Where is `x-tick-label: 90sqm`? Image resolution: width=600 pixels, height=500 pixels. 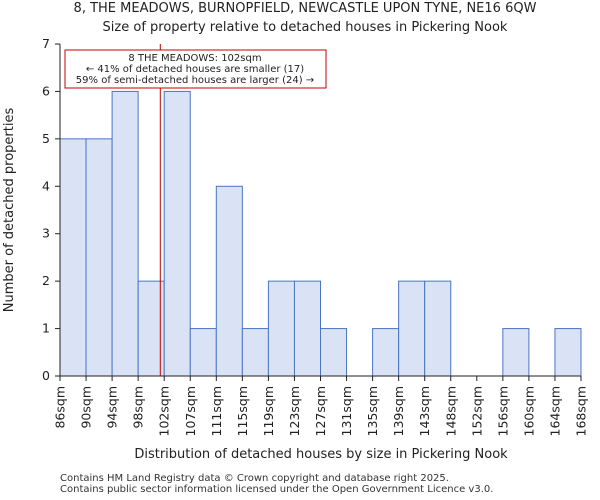
x-tick-label: 90sqm is located at coordinates (86, 407).